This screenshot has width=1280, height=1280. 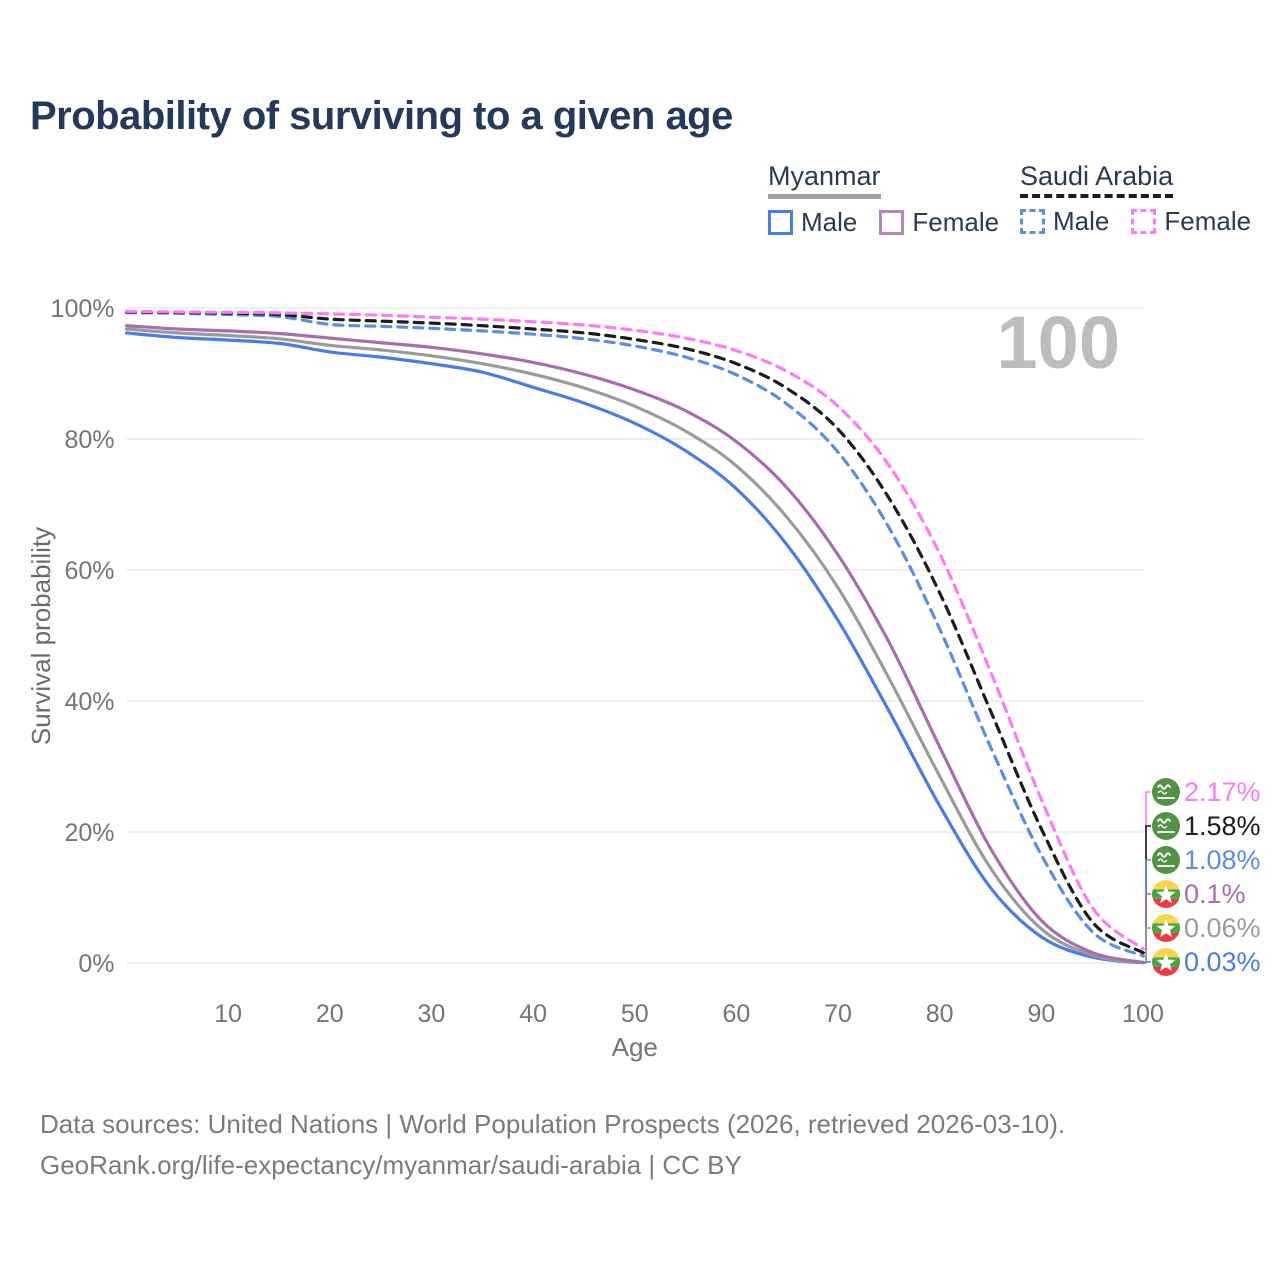 What do you see at coordinates (89, 571) in the screenshot?
I see `y-tick-label: 60%` at bounding box center [89, 571].